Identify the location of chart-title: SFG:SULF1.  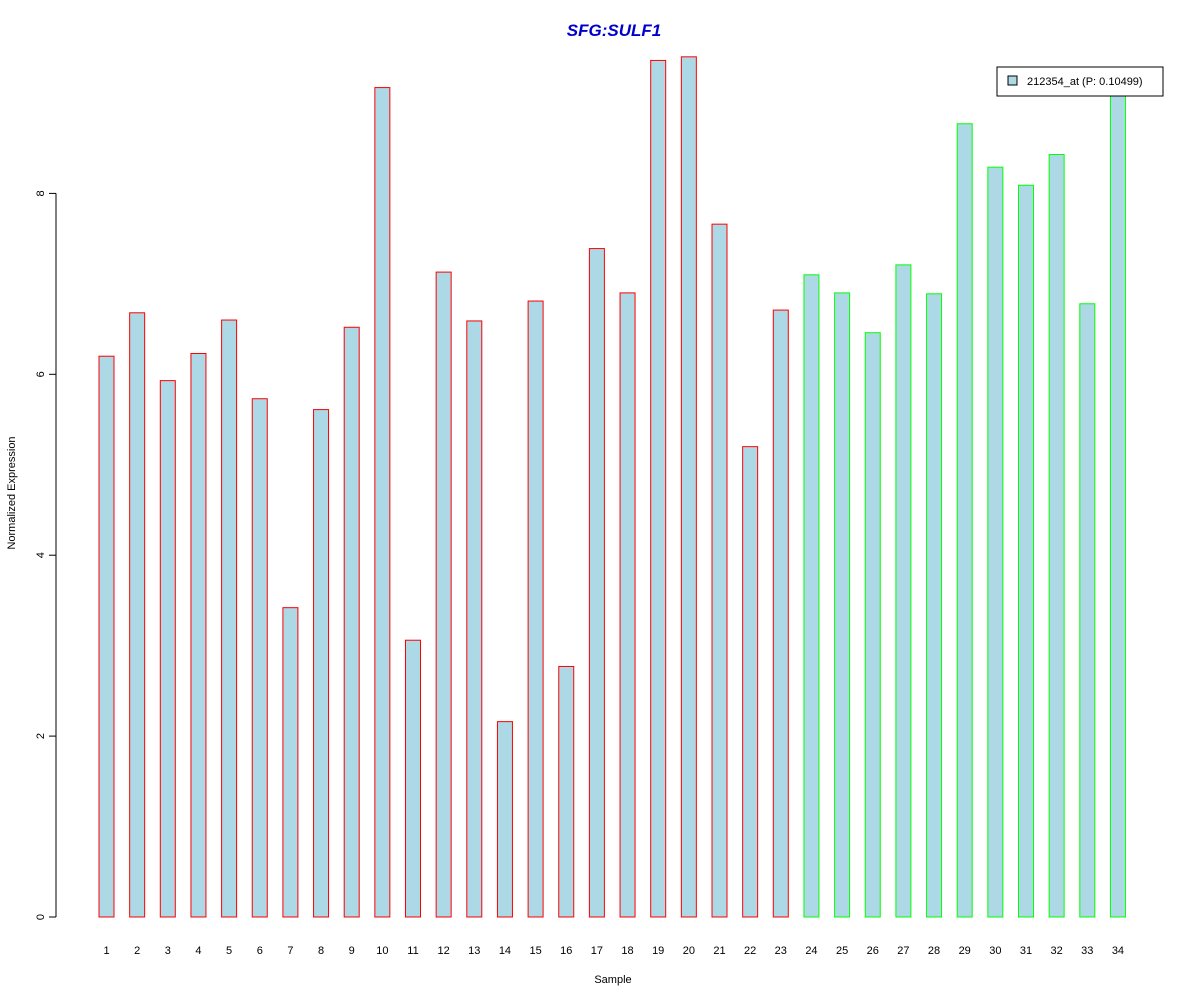
(614, 30).